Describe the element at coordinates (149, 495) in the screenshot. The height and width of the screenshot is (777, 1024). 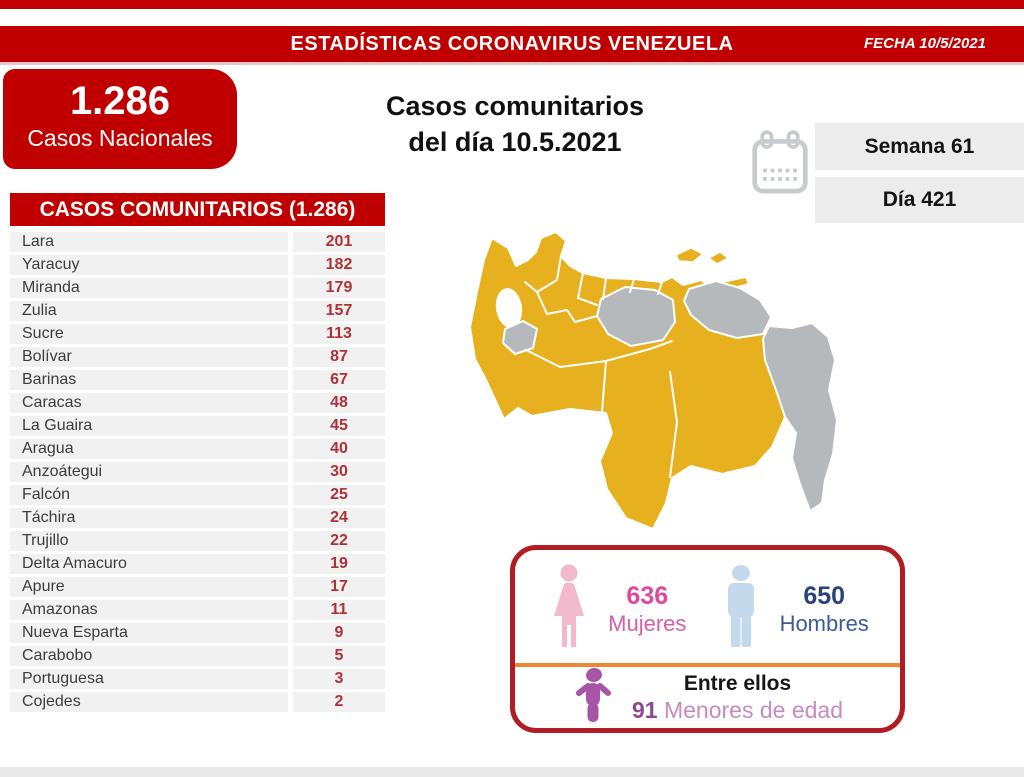
I see `state-name: Falcón` at that location.